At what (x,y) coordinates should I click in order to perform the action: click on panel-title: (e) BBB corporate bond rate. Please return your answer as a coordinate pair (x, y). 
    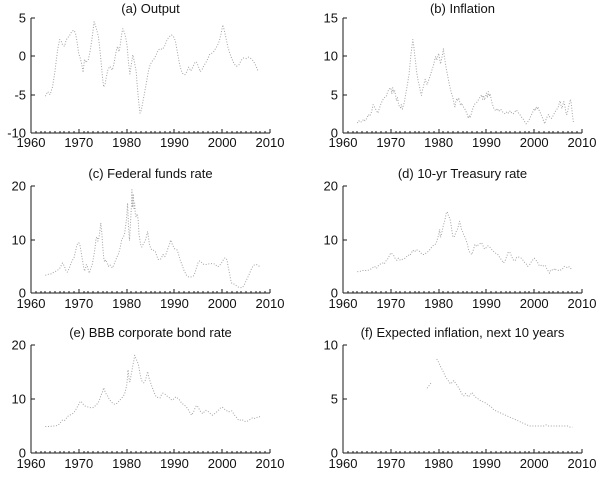
    Looking at the image, I should click on (150, 332).